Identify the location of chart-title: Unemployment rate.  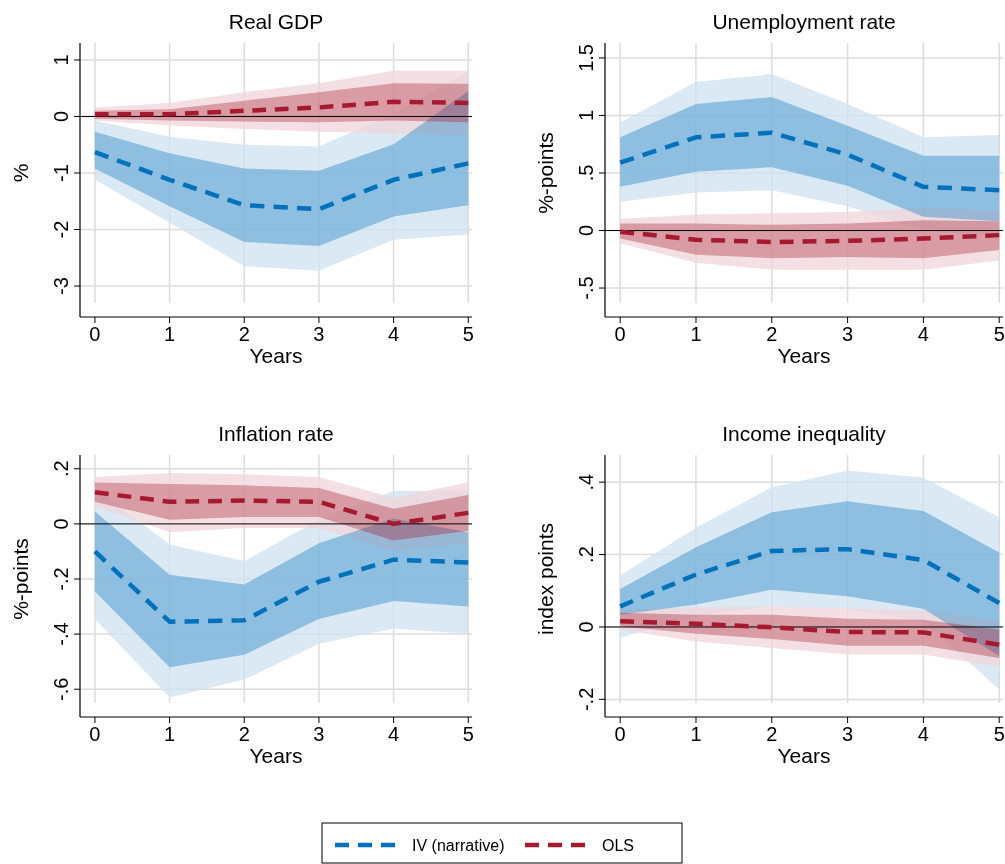
(804, 21).